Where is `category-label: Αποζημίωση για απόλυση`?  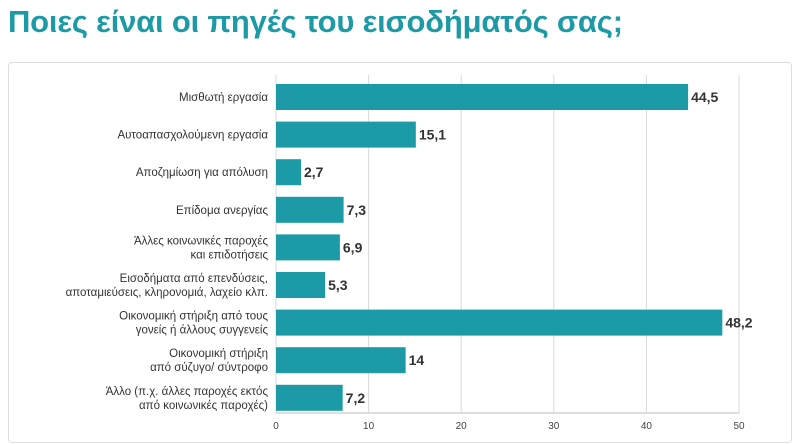
category-label: Αποζημίωση για απόλυση is located at coordinates (202, 173).